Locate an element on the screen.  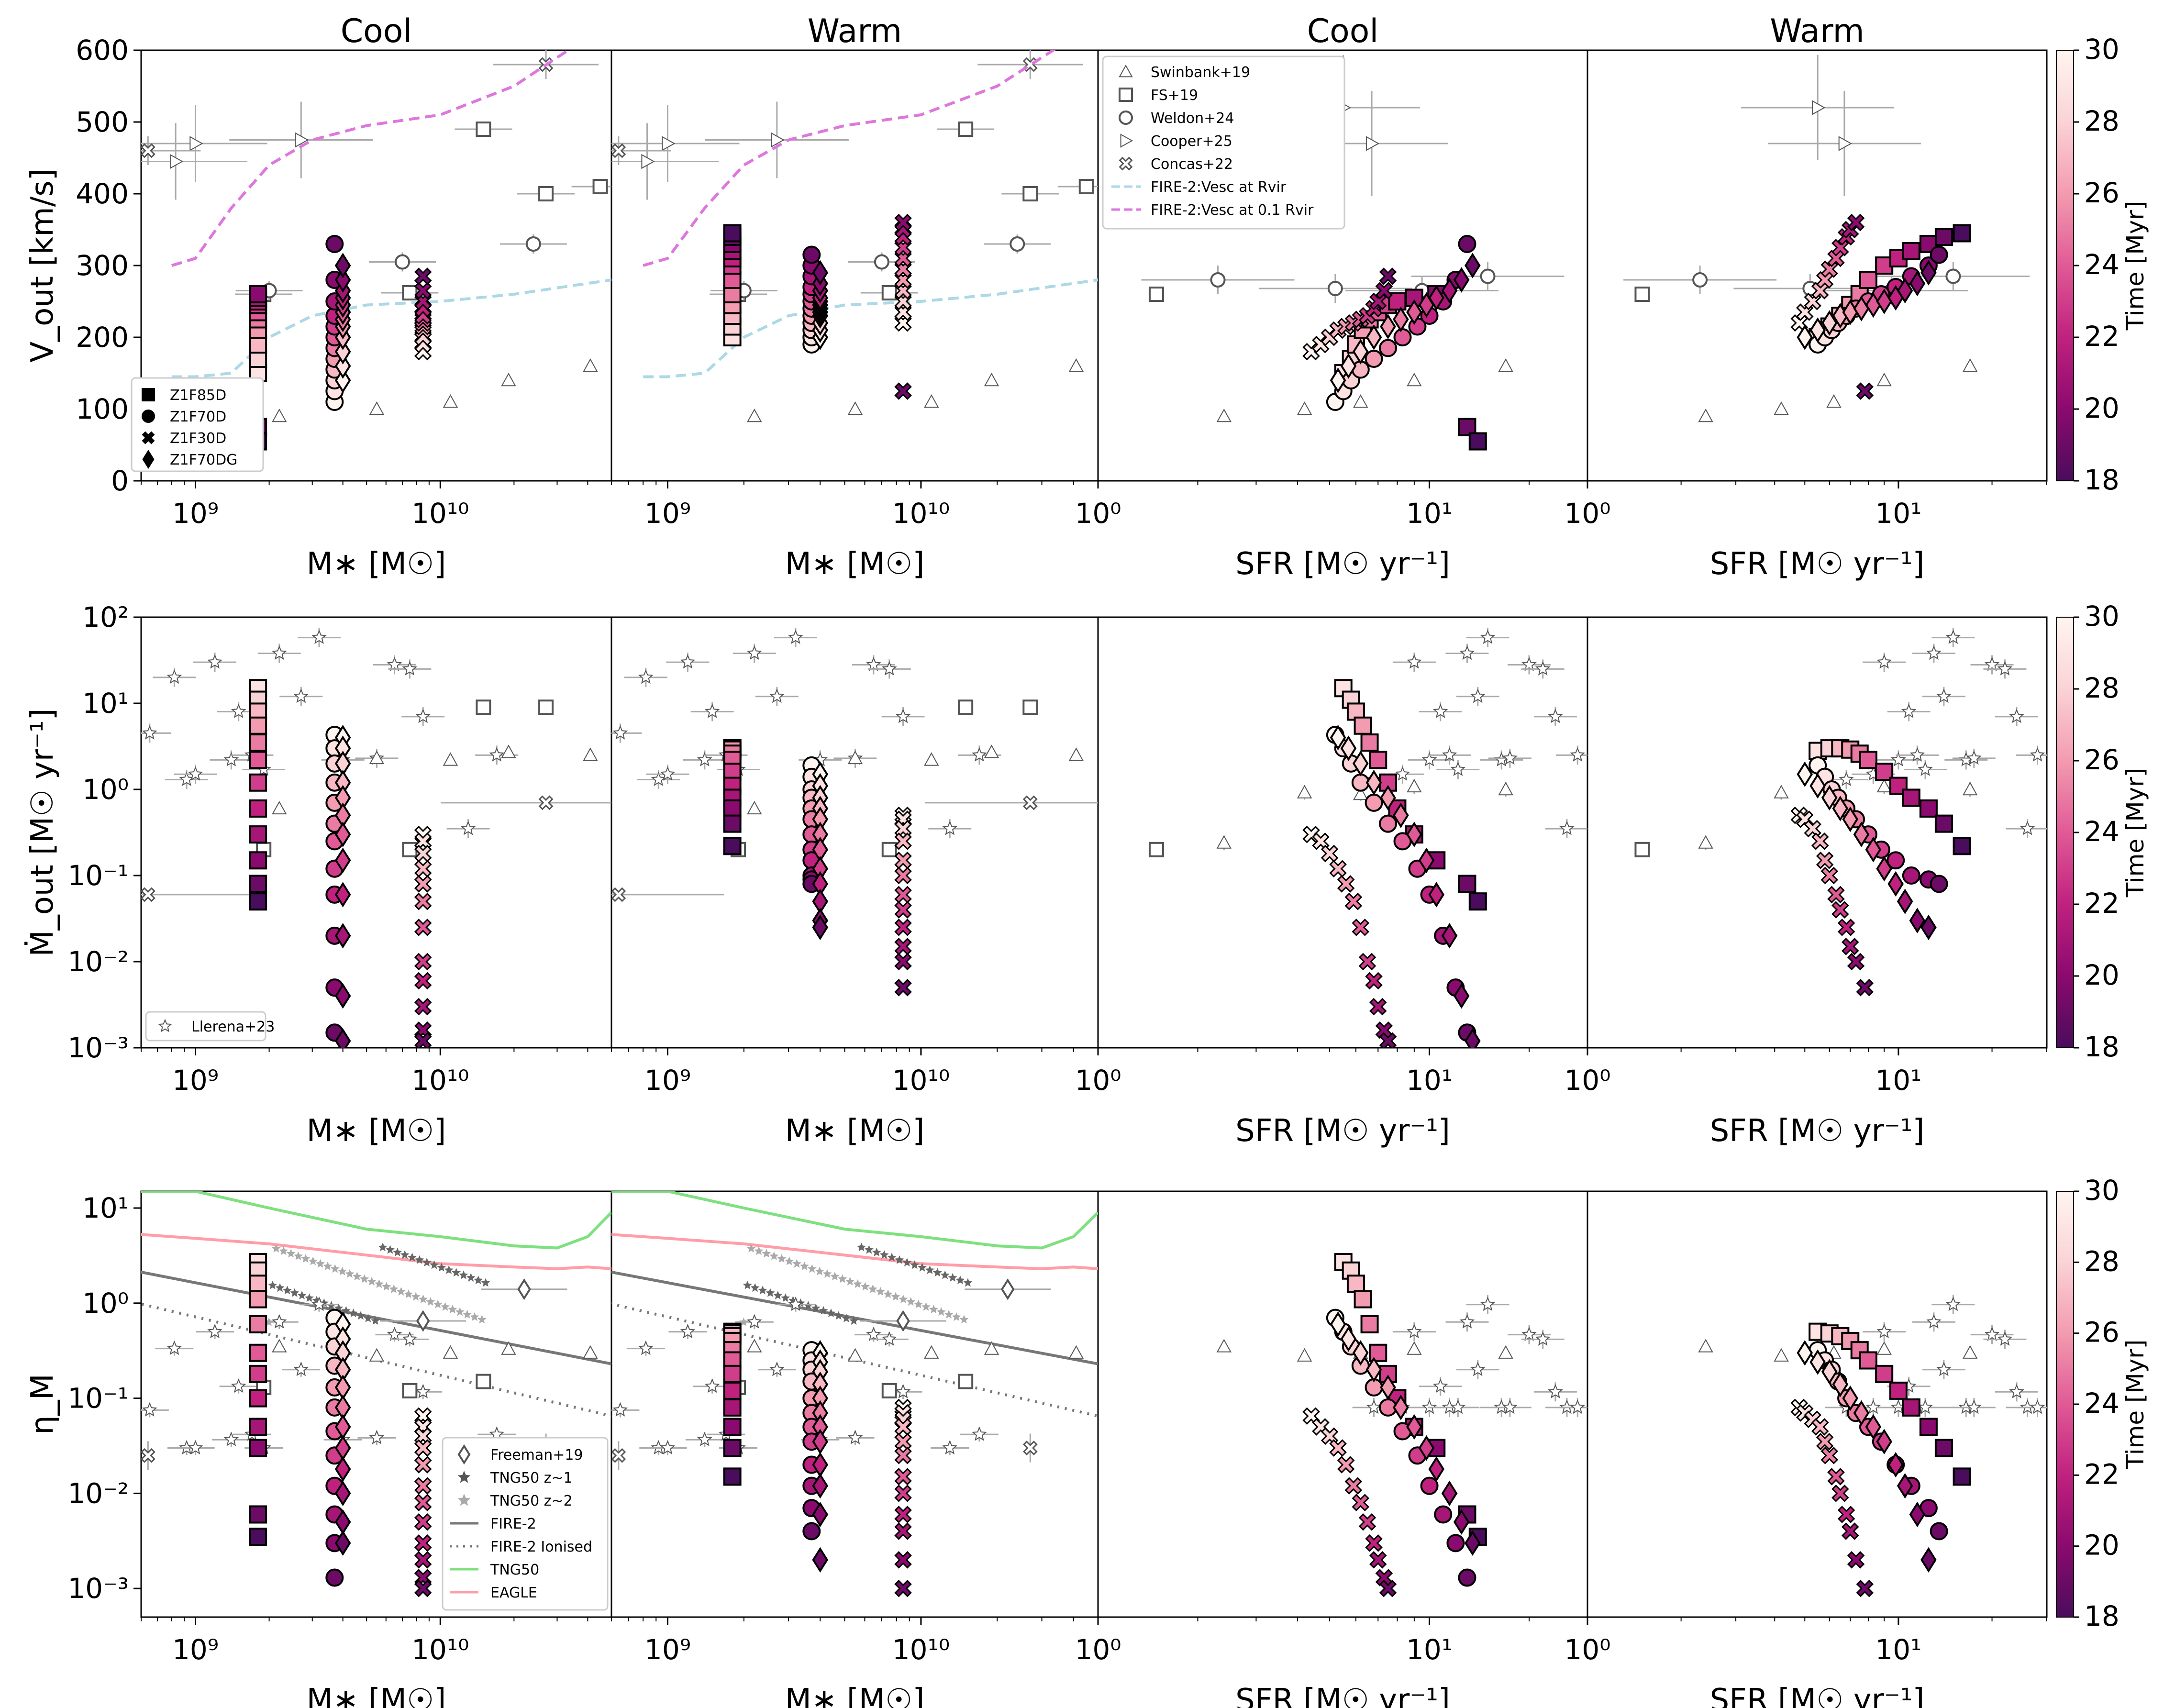
legend-label: TNG50 is located at coordinates (514, 1570).